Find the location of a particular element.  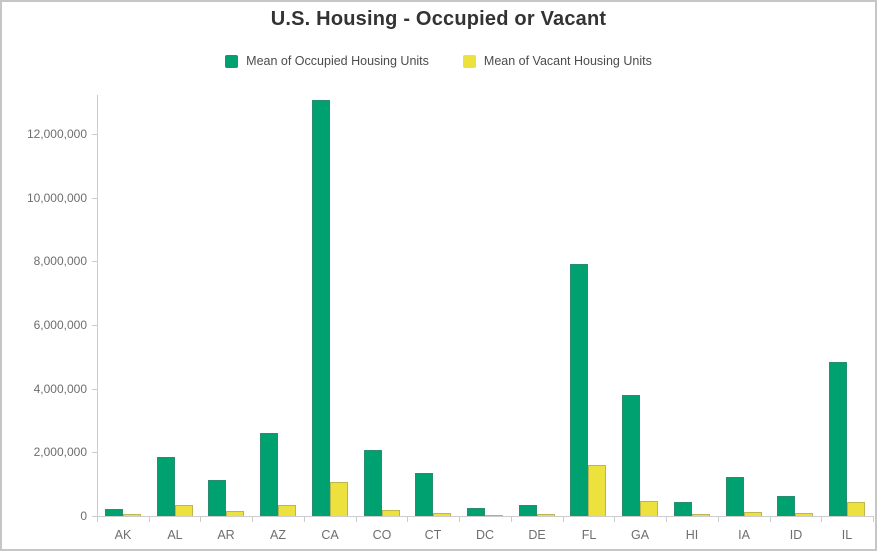

y-tick-label: 6,000,000 is located at coordinates (60, 325).